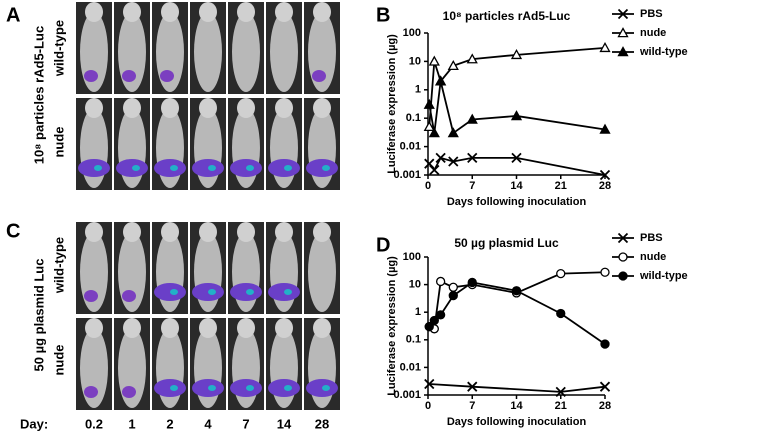  I want to click on y-axis-label: Luciferase expression (µg), so click(392, 326).